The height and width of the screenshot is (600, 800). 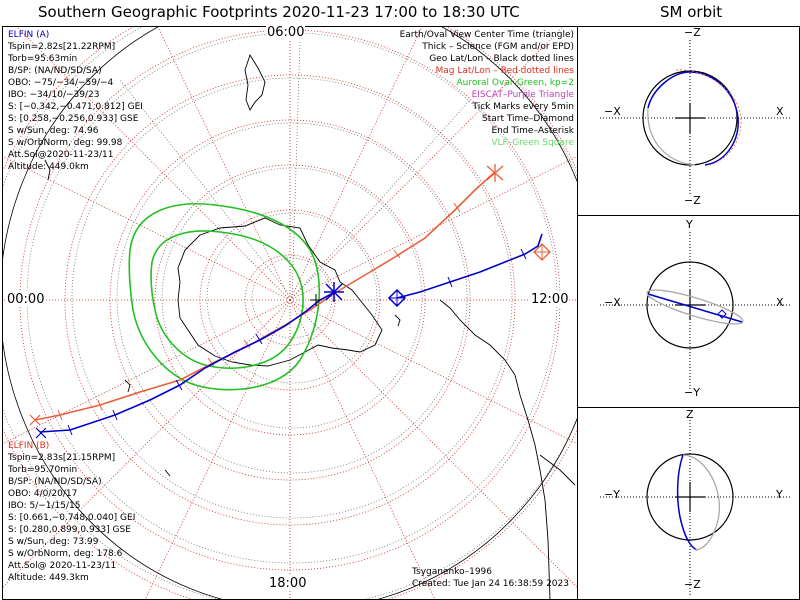 What do you see at coordinates (55, 482) in the screenshot?
I see `elfin-b-line: B/SP: (NA/ND/SD/SA)` at bounding box center [55, 482].